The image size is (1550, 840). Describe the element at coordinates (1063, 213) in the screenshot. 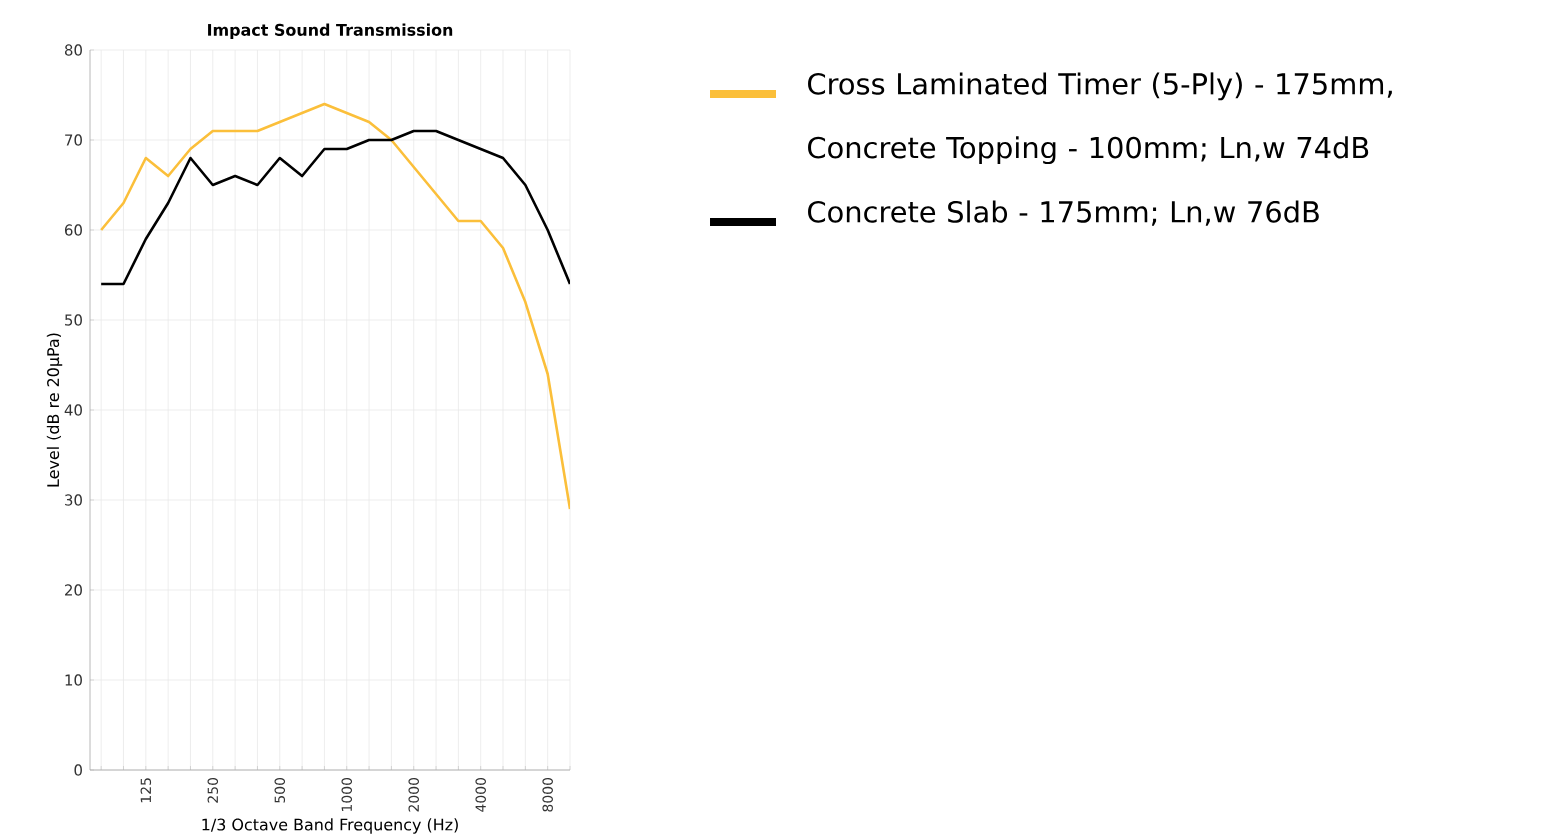

I see `legend-label: Concrete Slab - 175mm; Ln,w 76dB` at that location.